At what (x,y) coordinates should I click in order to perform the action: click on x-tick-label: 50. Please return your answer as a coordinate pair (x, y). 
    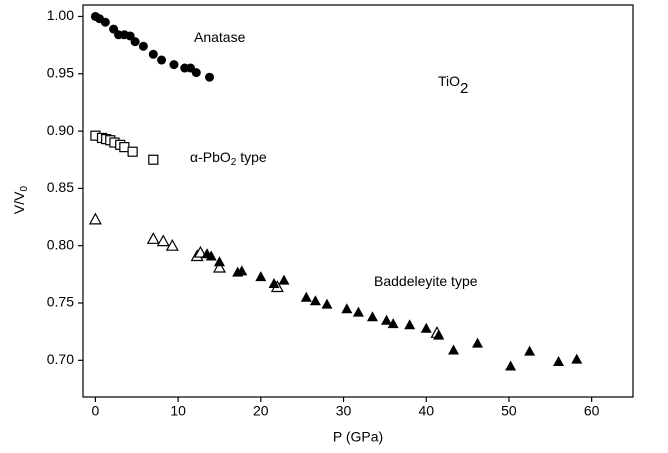
    Looking at the image, I should click on (509, 411).